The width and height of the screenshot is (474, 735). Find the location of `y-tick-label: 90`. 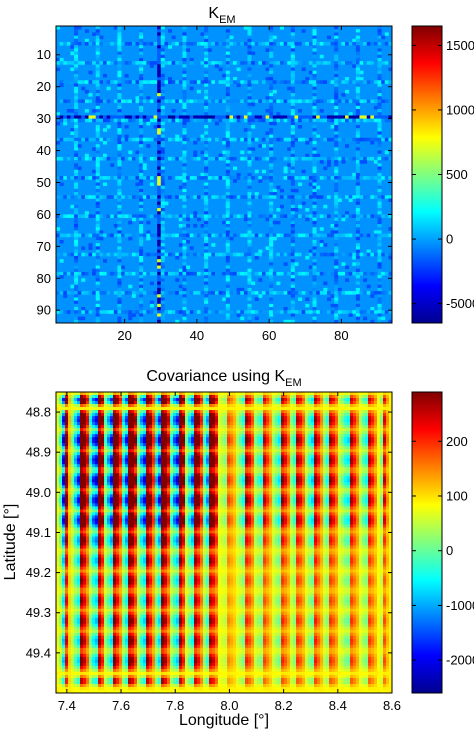

y-tick-label: 90 is located at coordinates (44, 310).